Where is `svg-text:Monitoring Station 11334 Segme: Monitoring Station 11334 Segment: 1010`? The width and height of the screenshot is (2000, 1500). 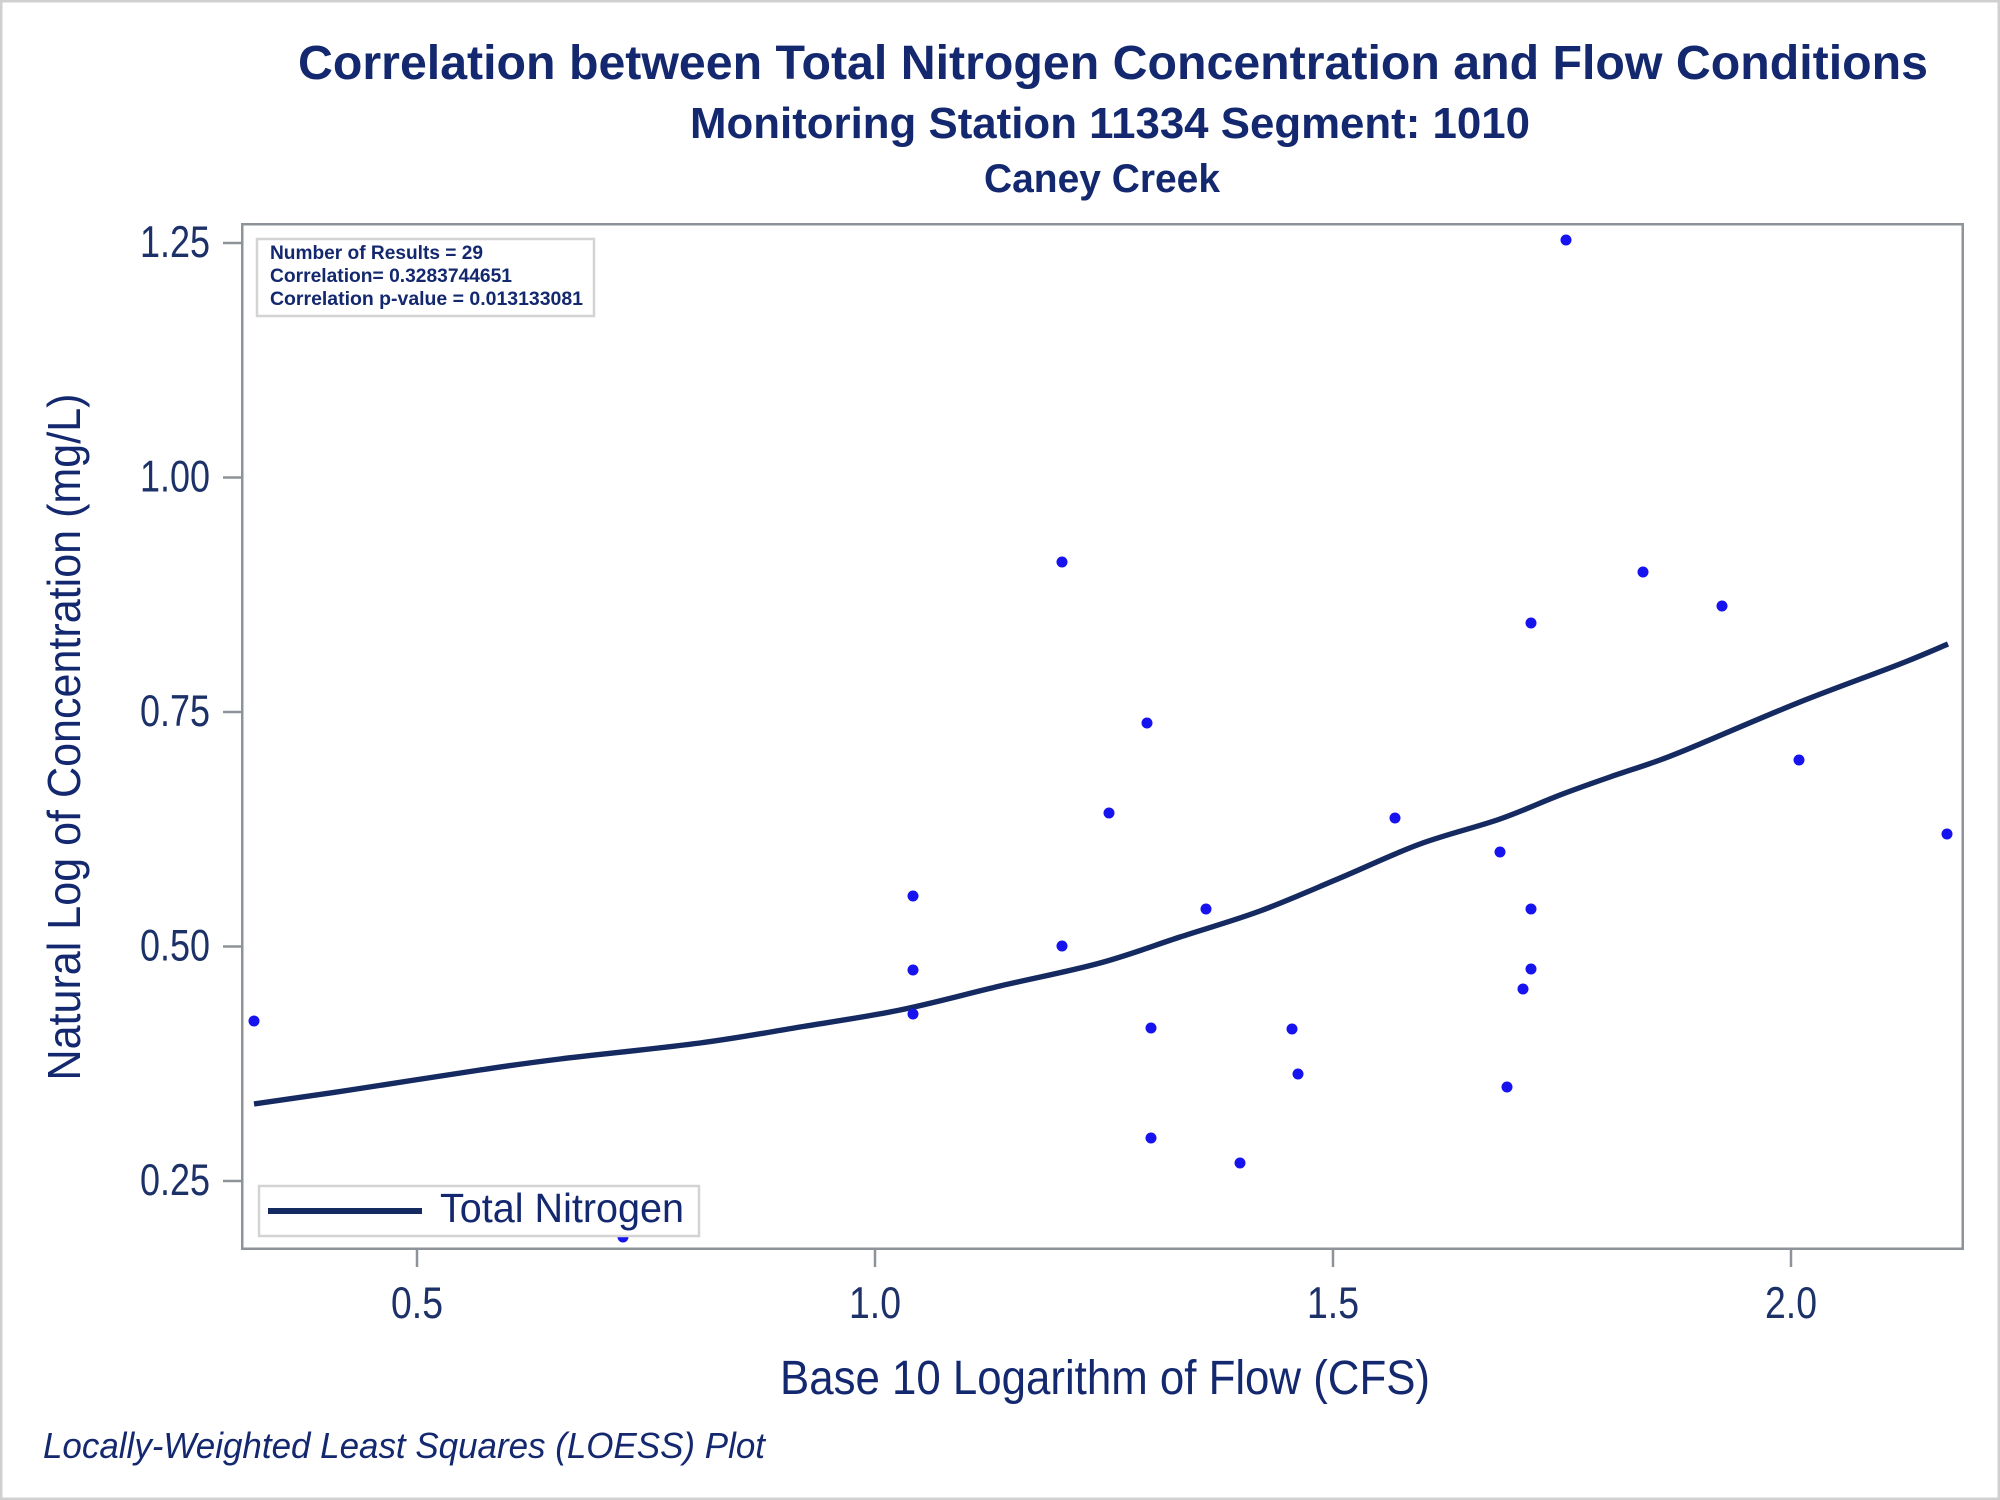 svg-text:Monitoring Station 11334 Segme: Monitoring Station 11334 Segment: 1010 is located at coordinates (1110, 123).